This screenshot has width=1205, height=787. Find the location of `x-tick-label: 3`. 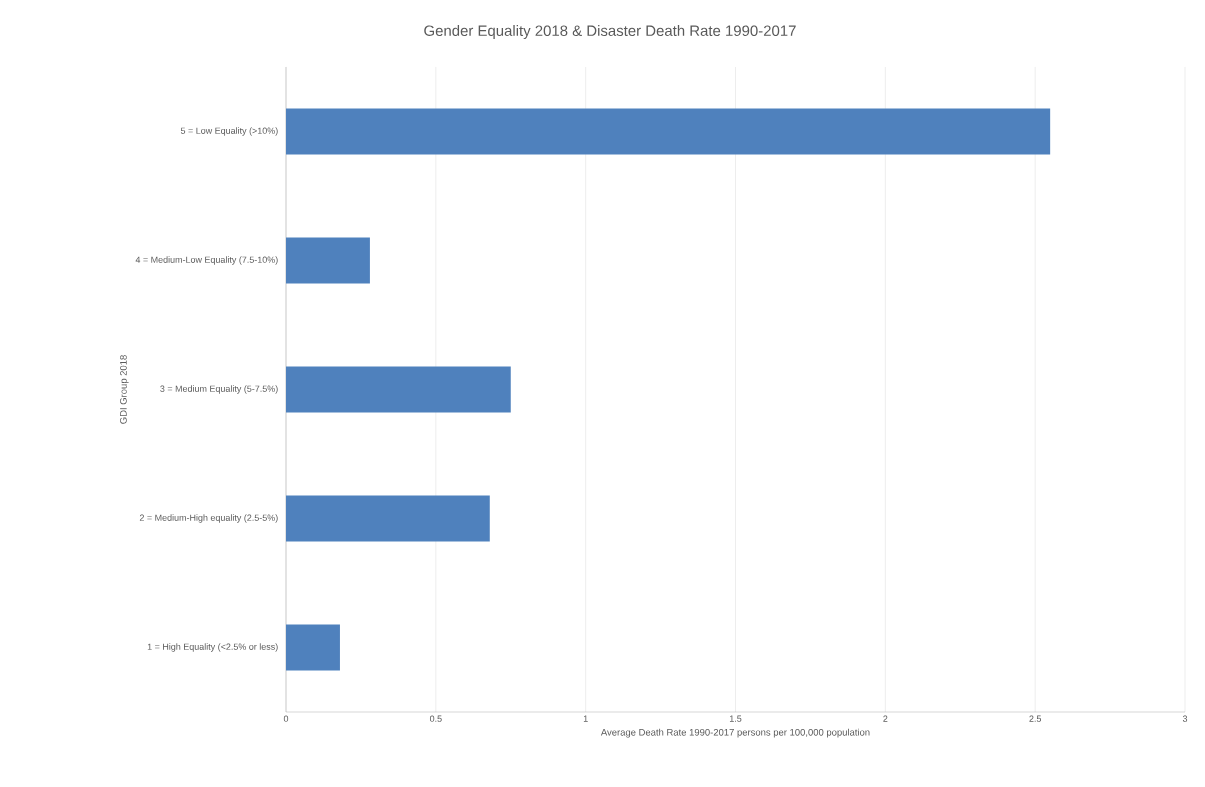

x-tick-label: 3 is located at coordinates (1185, 718).